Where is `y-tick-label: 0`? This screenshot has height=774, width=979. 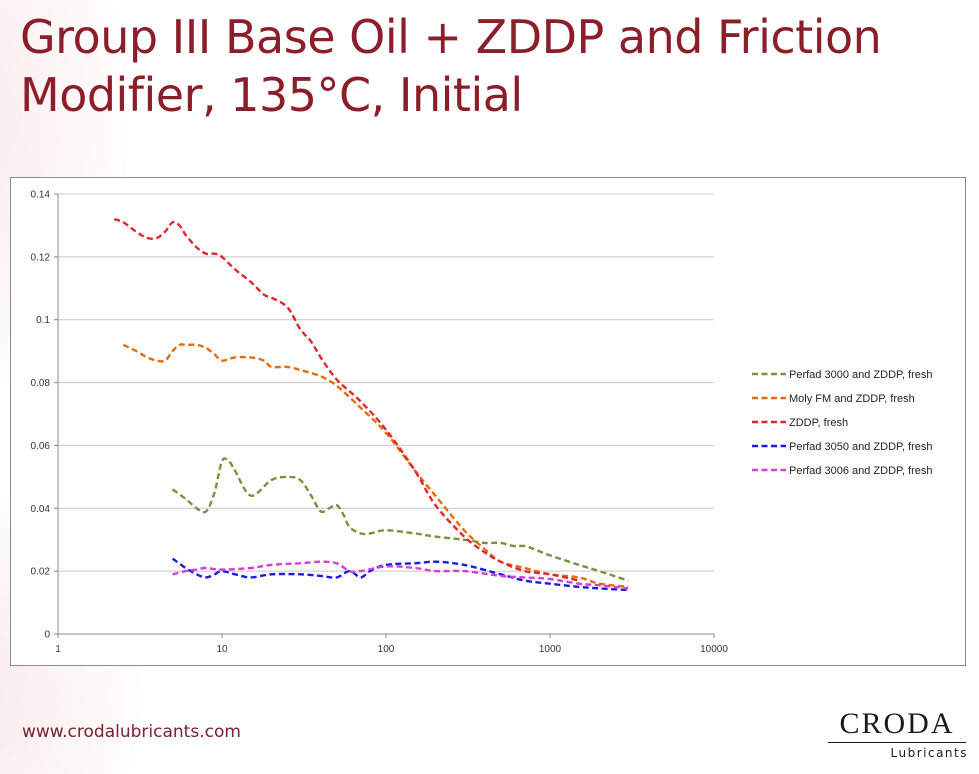 y-tick-label: 0 is located at coordinates (47, 635).